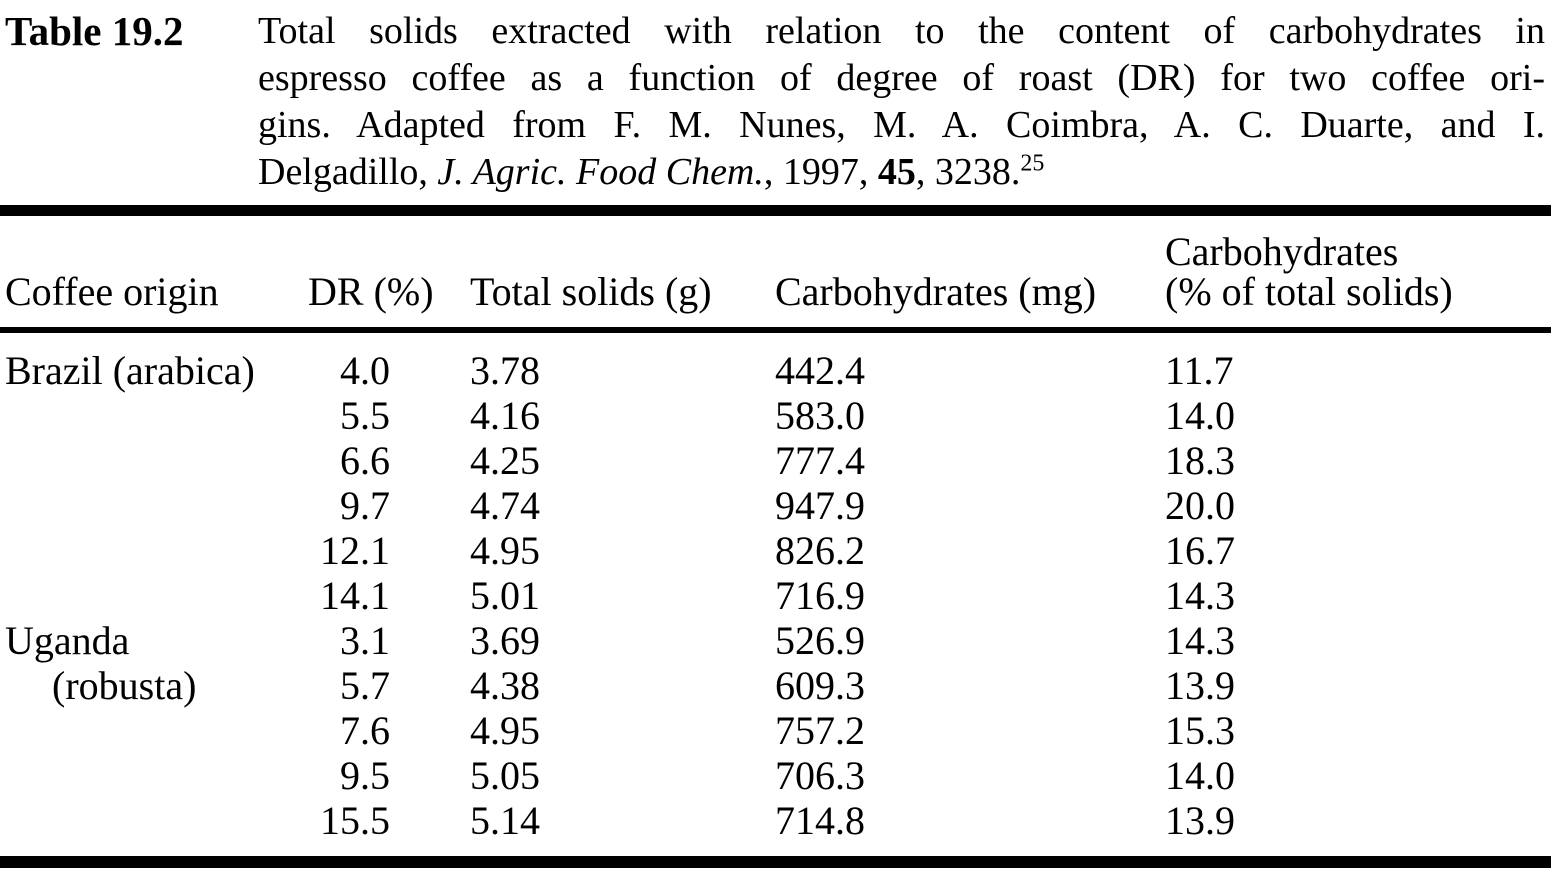 The height and width of the screenshot is (874, 1551). I want to click on table-row: Brazil (arabica) 4.0 3.78 442.4 11.7, so click(775, 361).